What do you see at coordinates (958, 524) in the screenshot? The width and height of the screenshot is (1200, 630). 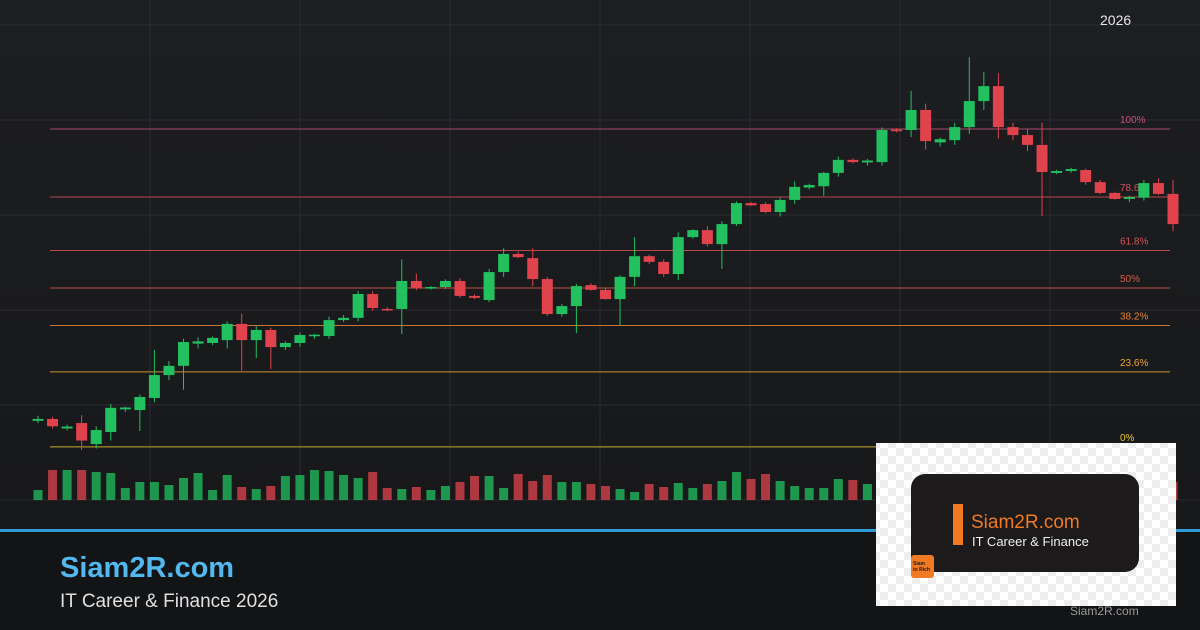 I see `card-accent` at bounding box center [958, 524].